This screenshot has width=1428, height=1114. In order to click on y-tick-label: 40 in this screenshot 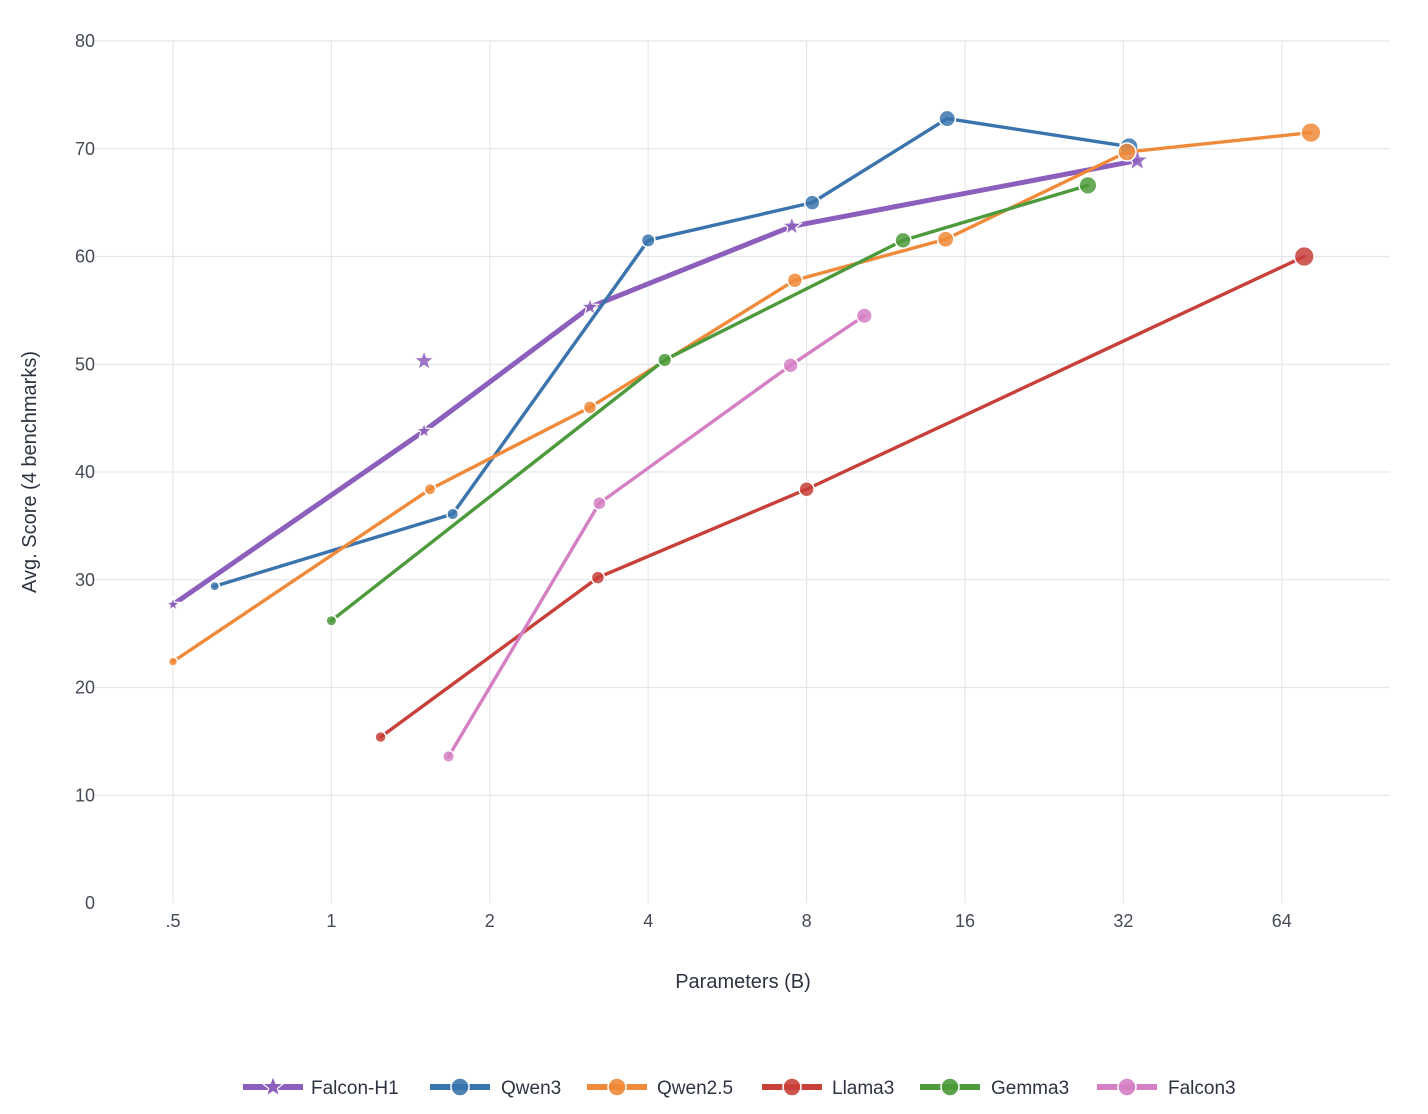, I will do `click(85, 472)`.